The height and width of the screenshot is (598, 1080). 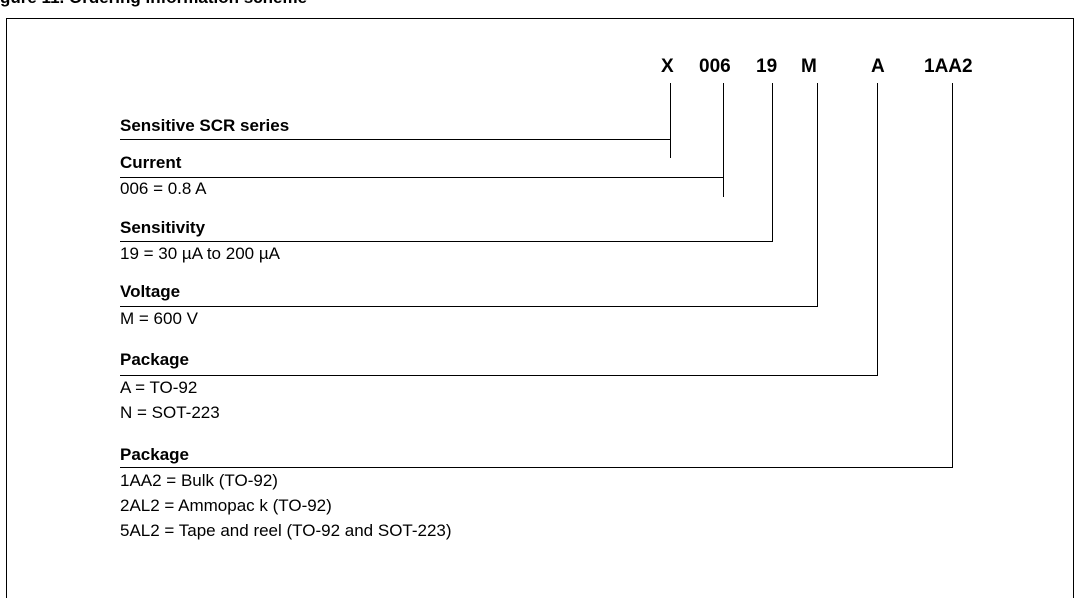 I want to click on section-line-package, so click(x=499, y=375).